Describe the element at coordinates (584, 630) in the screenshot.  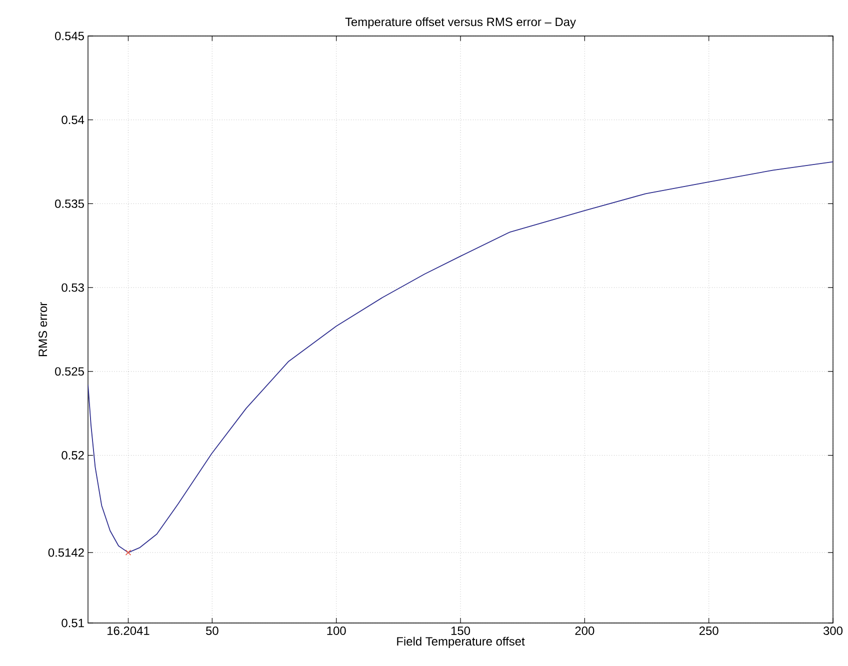
I see `x-tick-label: 200` at that location.